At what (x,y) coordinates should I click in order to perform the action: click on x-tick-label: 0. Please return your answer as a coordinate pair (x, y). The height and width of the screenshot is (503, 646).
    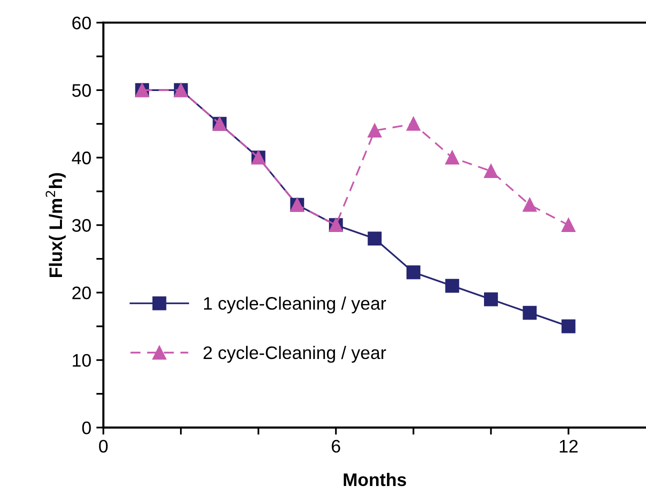
    Looking at the image, I should click on (103, 446).